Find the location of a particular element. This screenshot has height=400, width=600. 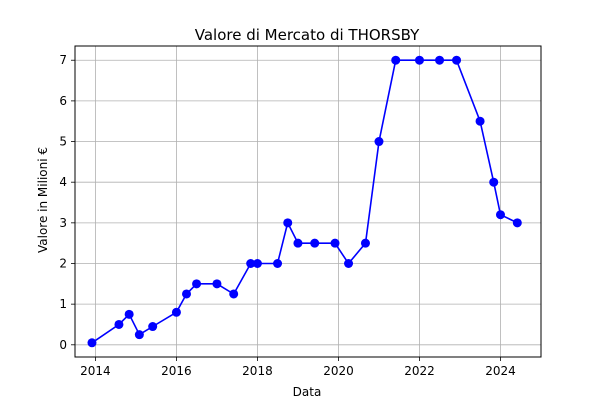

y-tick-label: 6 is located at coordinates (63, 101).